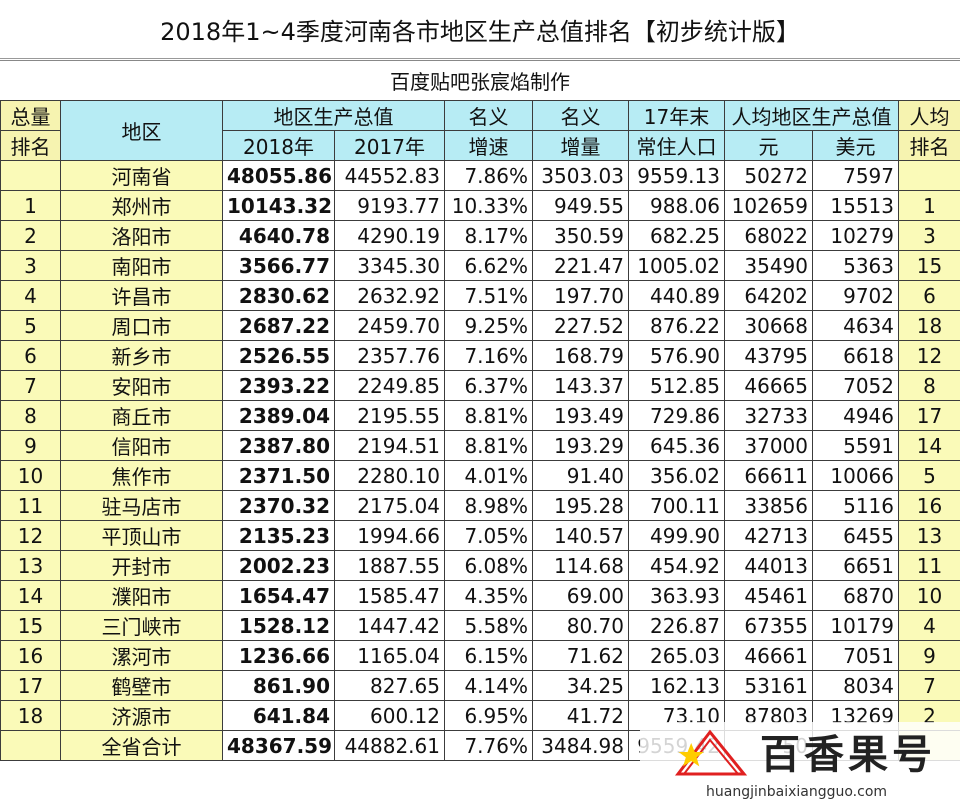 The height and width of the screenshot is (806, 960). Describe the element at coordinates (278, 565) in the screenshot. I see `cell-gdp-2018: 2002.23` at that location.